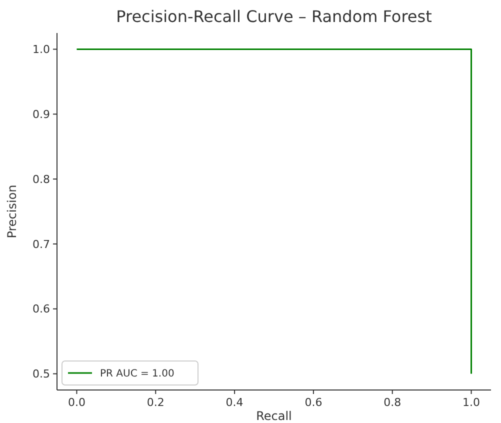 This screenshot has width=501, height=423. I want to click on x-axis-title: Recall, so click(274, 416).